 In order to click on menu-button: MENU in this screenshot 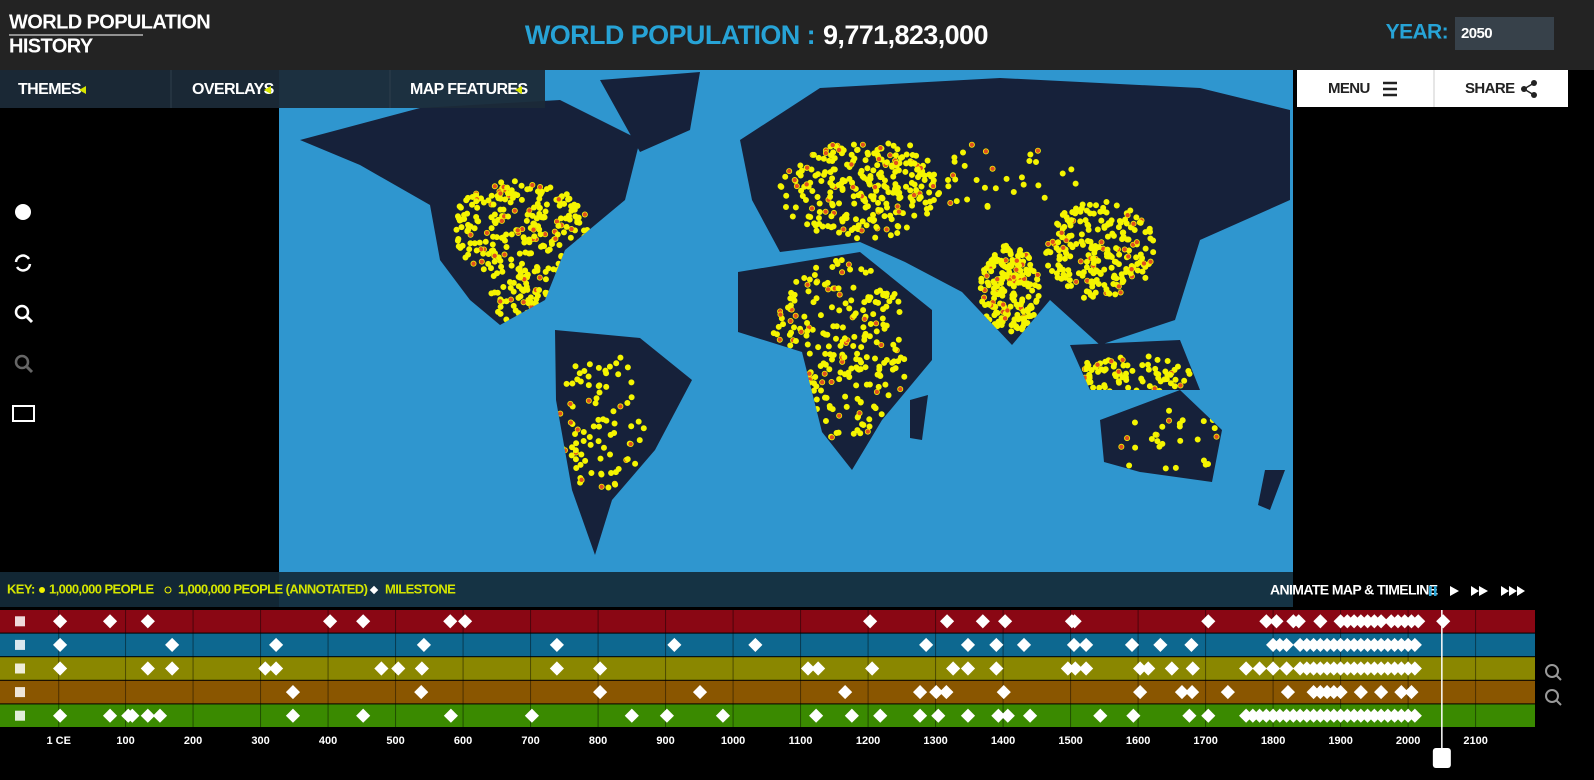, I will do `click(1349, 88)`.